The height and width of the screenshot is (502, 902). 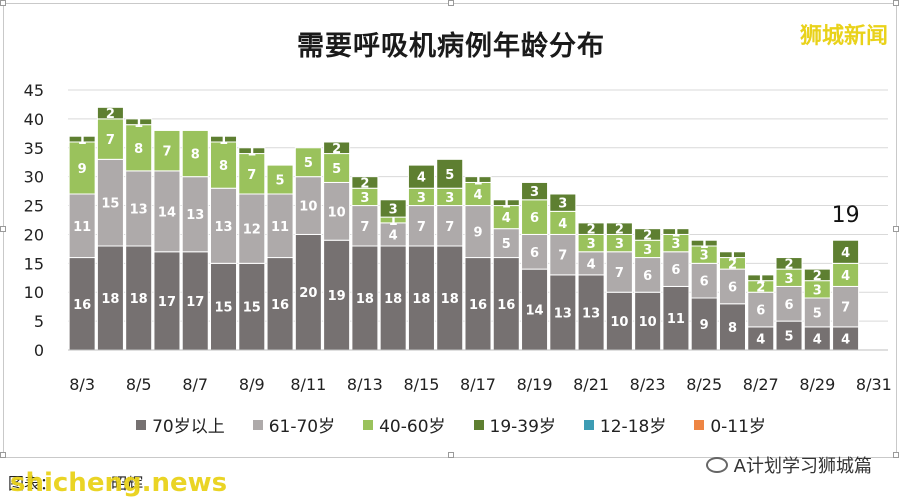 What do you see at coordinates (308, 293) in the screenshot?
I see `bar-data-label: 20` at bounding box center [308, 293].